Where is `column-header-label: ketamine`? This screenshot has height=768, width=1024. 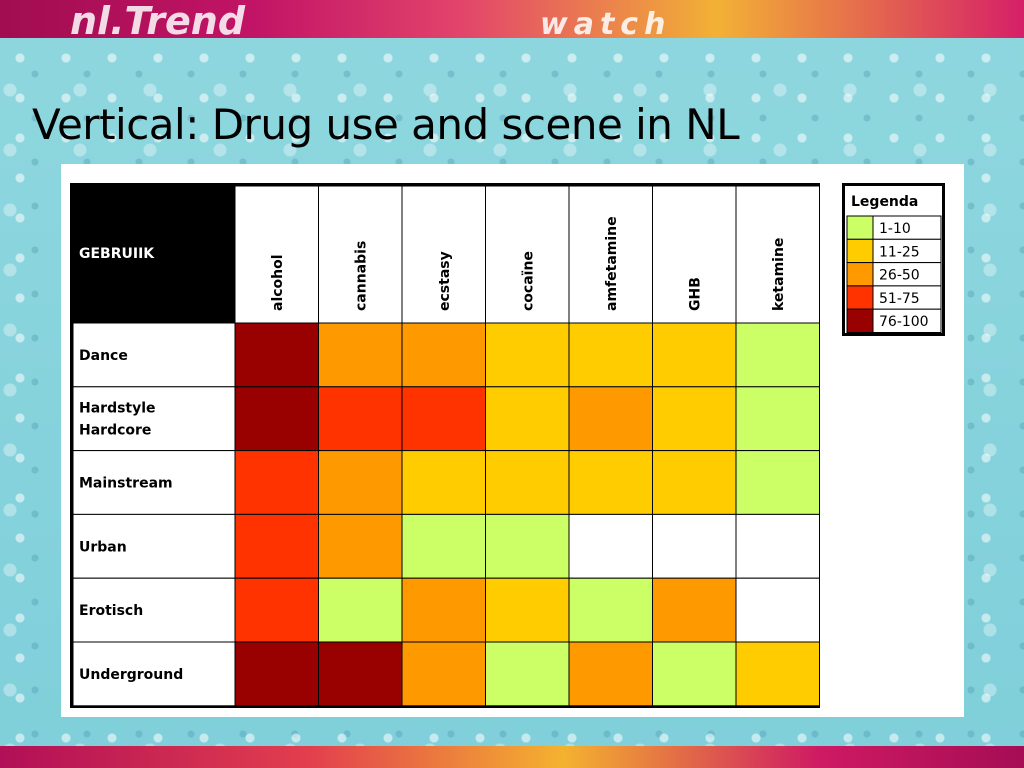 column-header-label: ketamine is located at coordinates (779, 274).